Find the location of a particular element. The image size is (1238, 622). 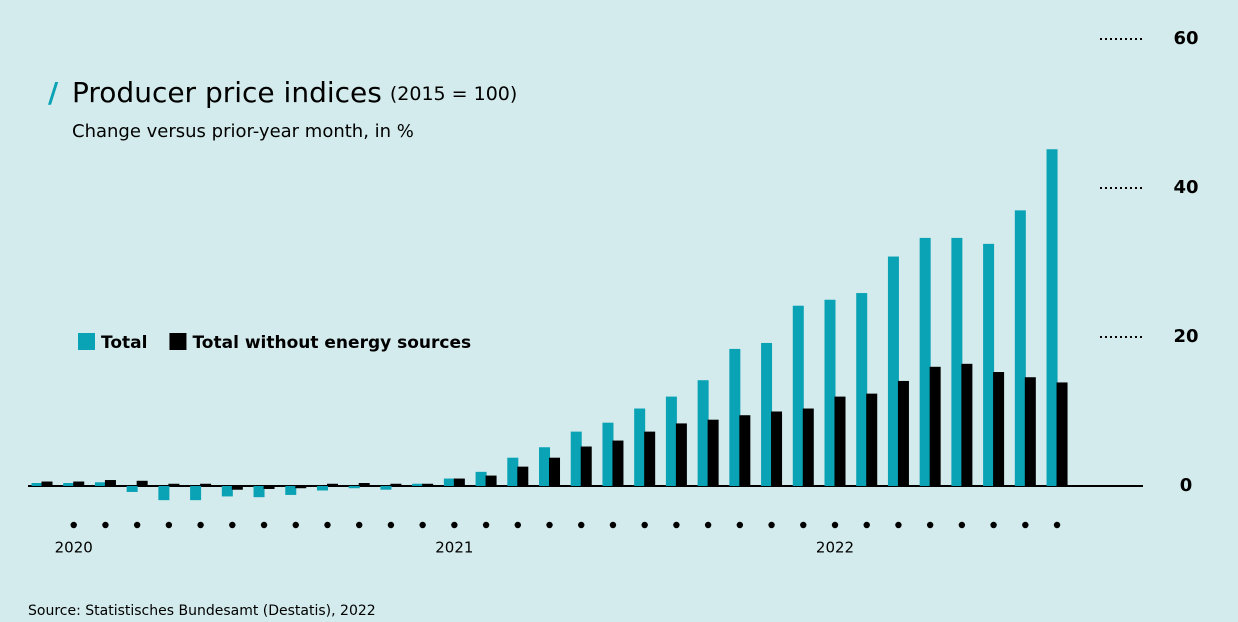

y-tick-label: 20 is located at coordinates (1185, 336).